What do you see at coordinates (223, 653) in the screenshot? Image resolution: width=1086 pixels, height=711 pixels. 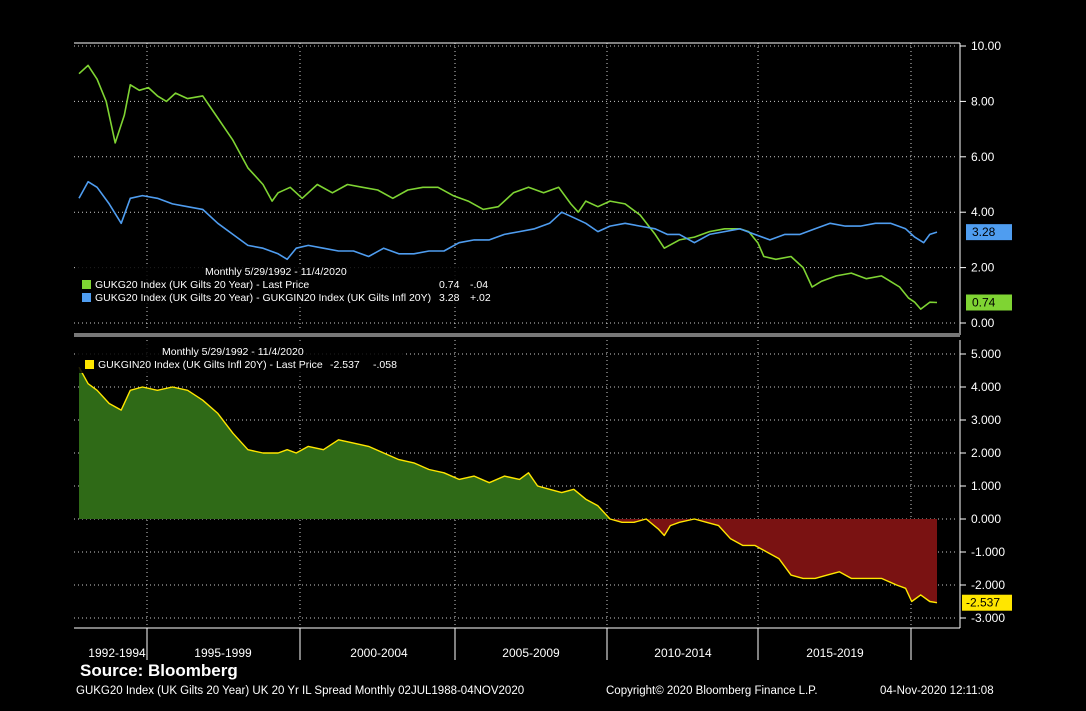 I see `x-period-label: 1995-1999` at bounding box center [223, 653].